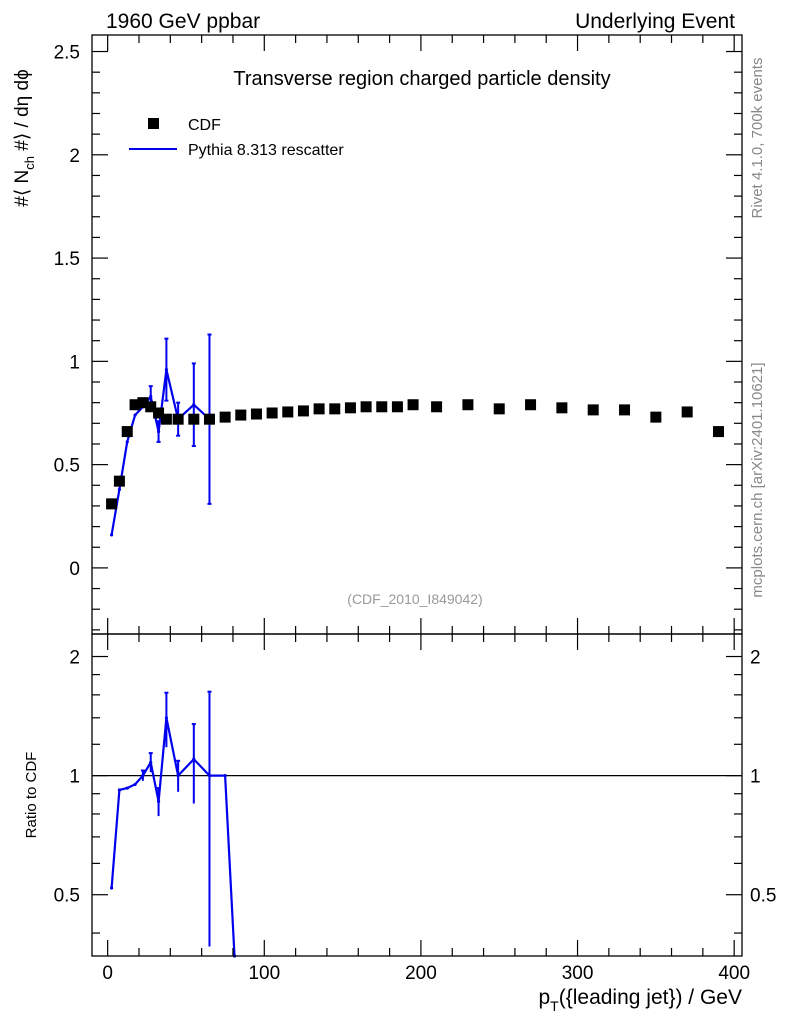  I want to click on x-tick-label: 0, so click(107, 973).